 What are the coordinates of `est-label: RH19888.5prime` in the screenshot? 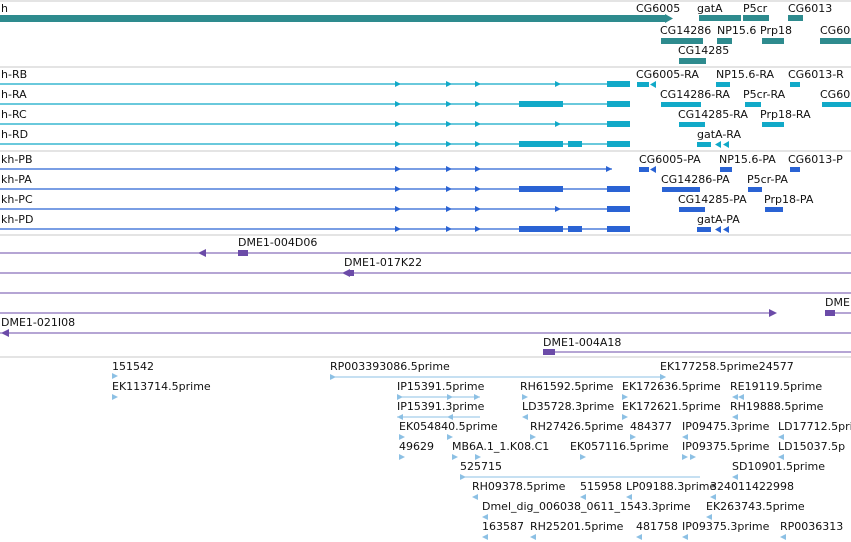 It's located at (777, 406).